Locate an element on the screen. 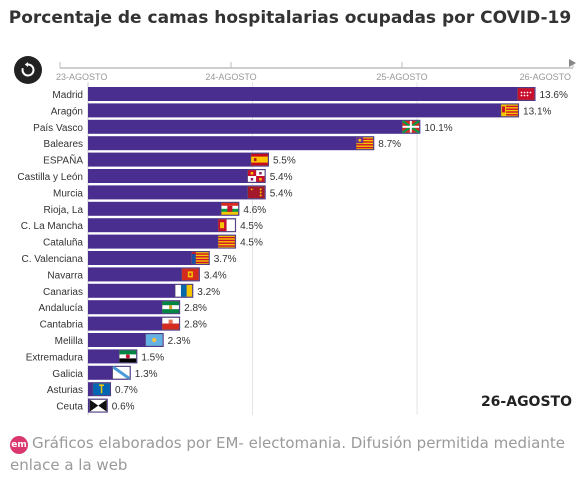 The image size is (580, 486). bar-row: País Vasco 10.1% is located at coordinates (243, 126).